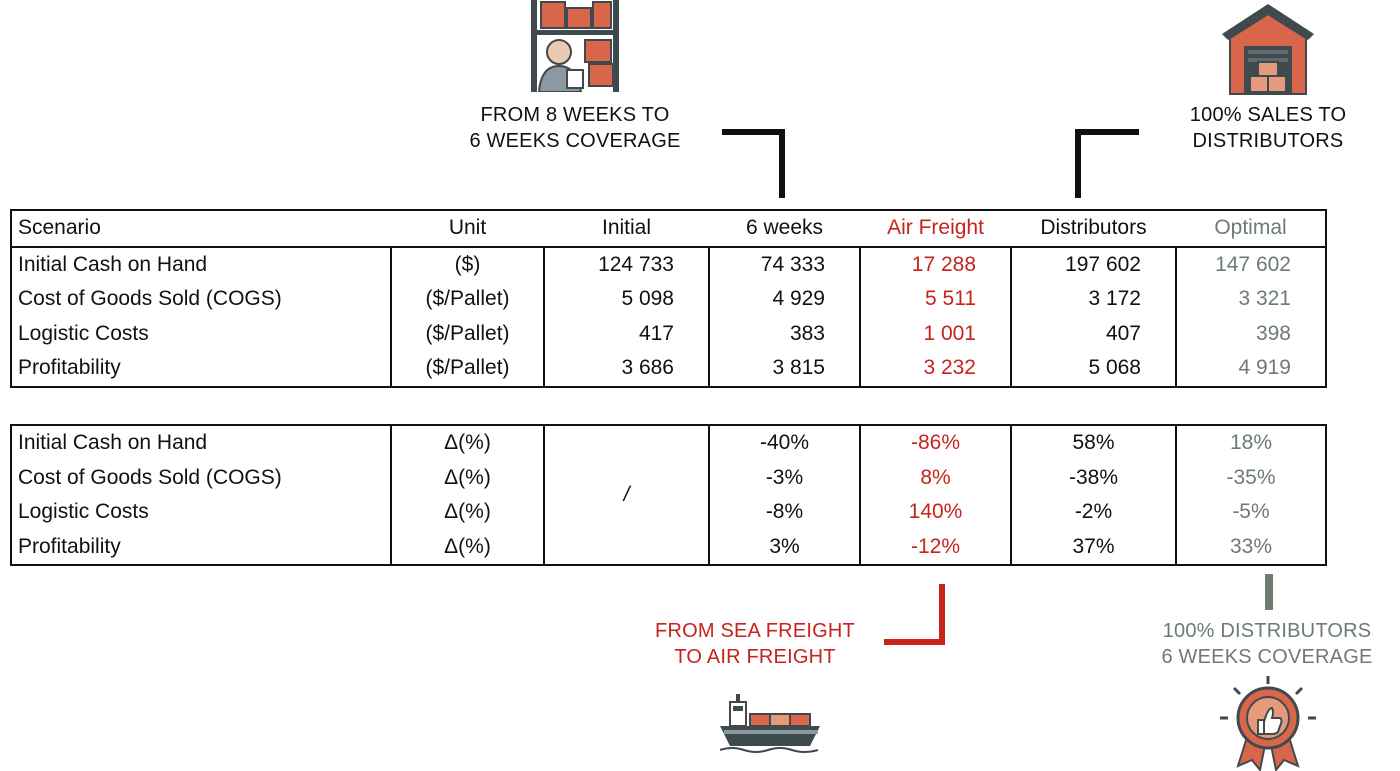 Image resolution: width=1400 pixels, height=771 pixels. Describe the element at coordinates (200, 228) in the screenshot. I see `header-scenario: Scenario` at that location.